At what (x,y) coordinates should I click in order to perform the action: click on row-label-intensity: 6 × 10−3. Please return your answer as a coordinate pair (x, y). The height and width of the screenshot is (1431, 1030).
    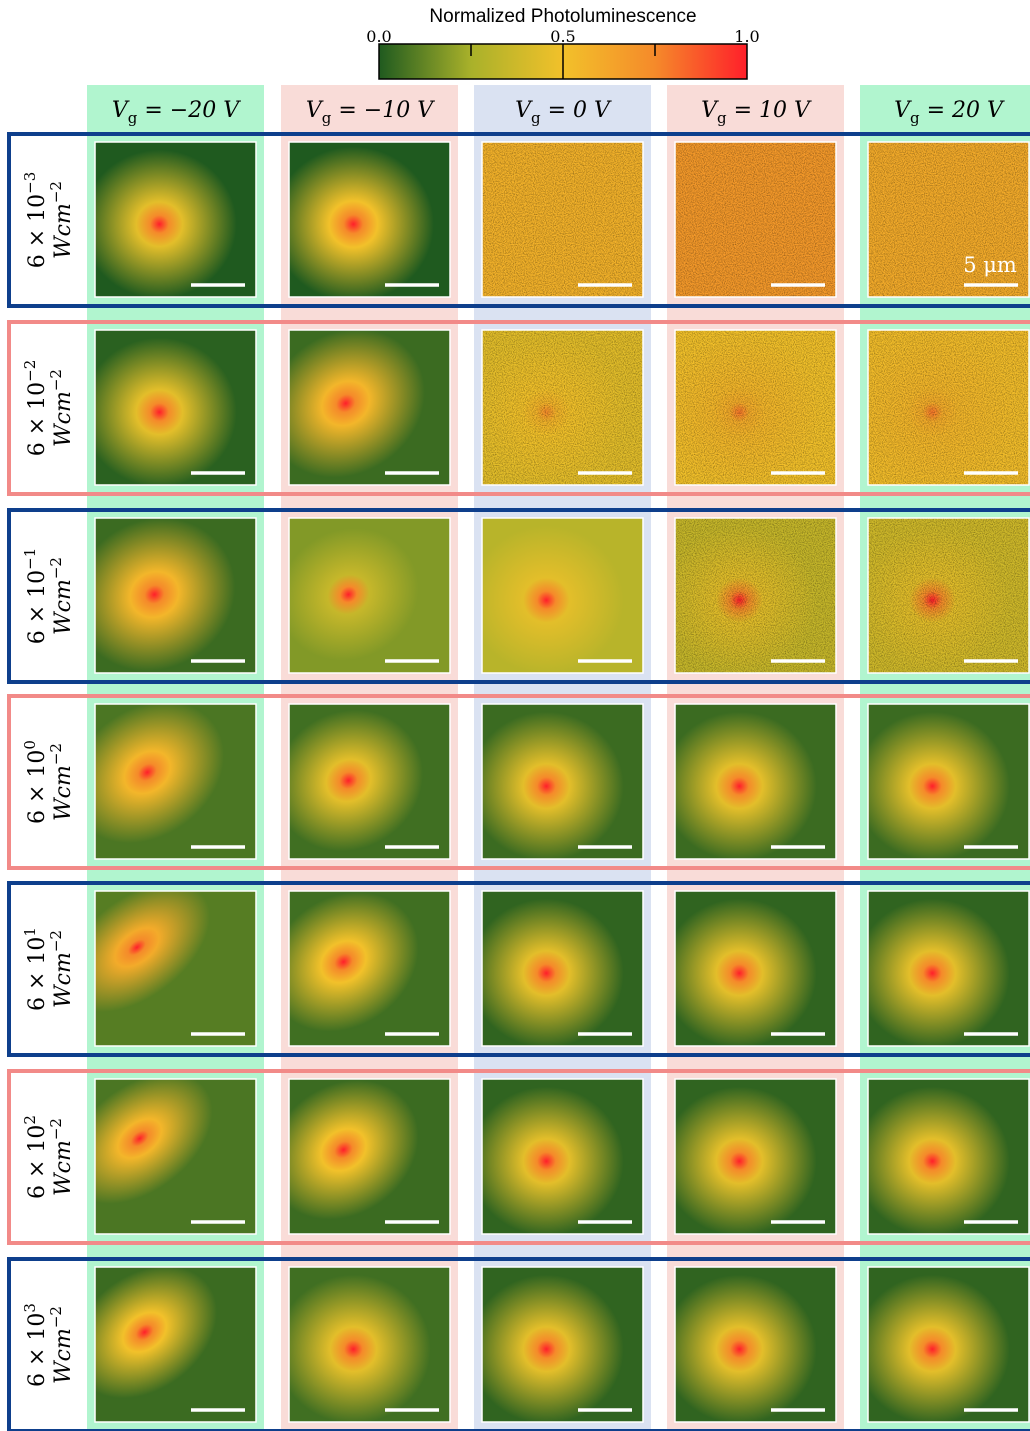
    Looking at the image, I should click on (35, 220).